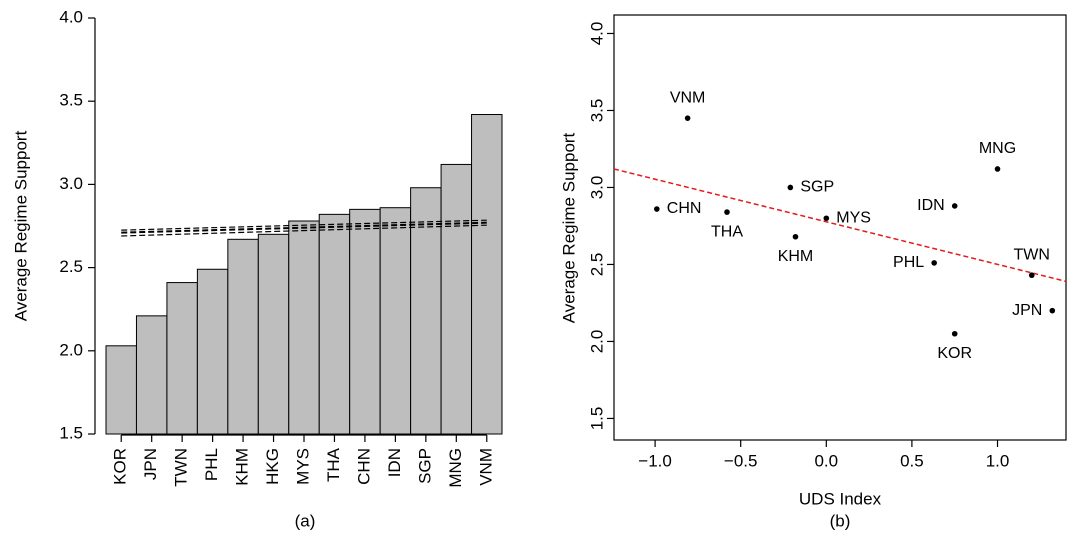  What do you see at coordinates (931, 205) in the screenshot?
I see `point-label: IDN` at bounding box center [931, 205].